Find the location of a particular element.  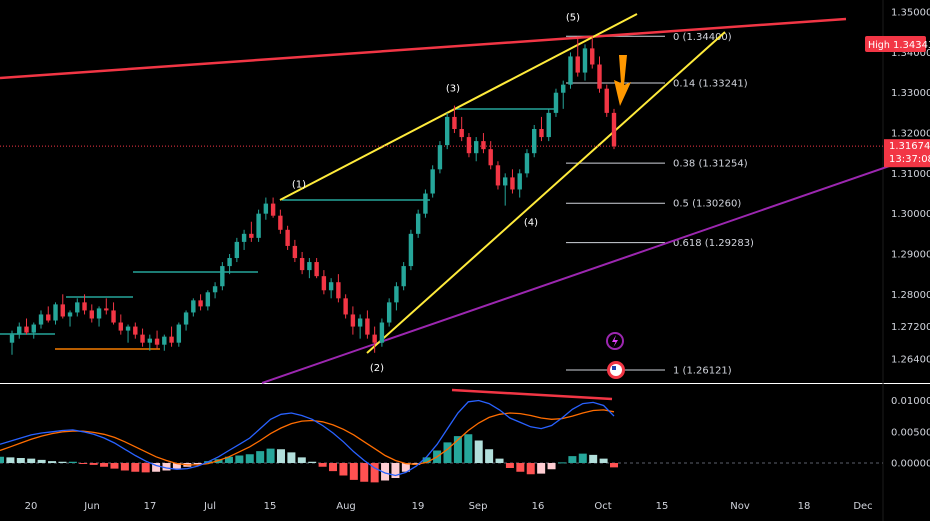

macd-signal-line is located at coordinates (307, 437).